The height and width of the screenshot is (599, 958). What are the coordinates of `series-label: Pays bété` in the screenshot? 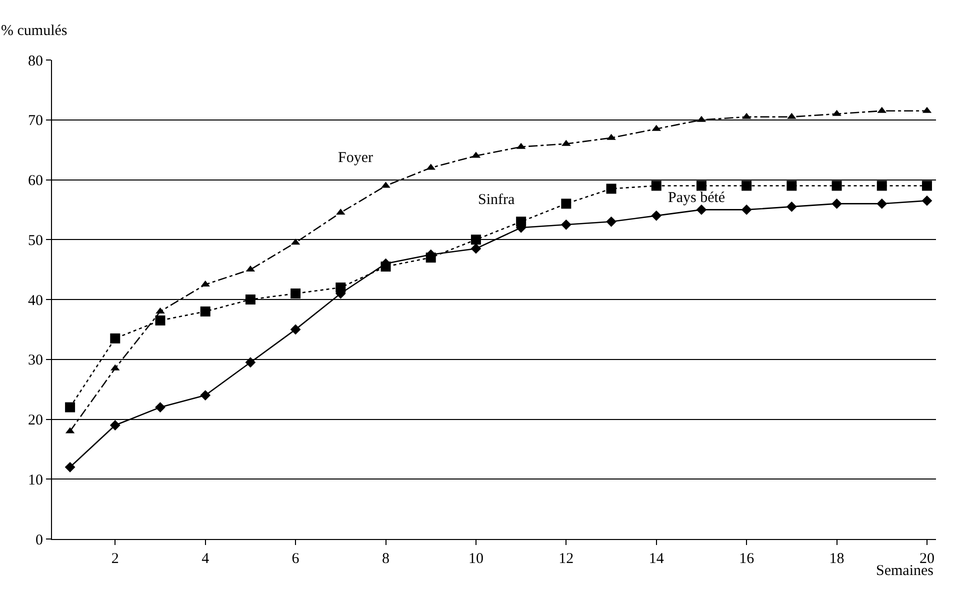 It's located at (697, 198).